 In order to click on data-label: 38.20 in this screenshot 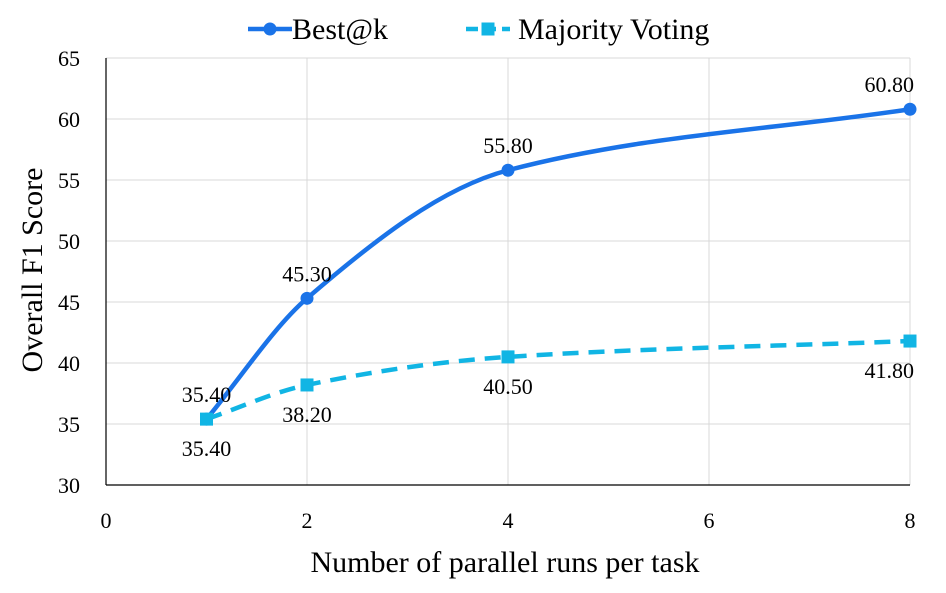, I will do `click(307, 414)`.